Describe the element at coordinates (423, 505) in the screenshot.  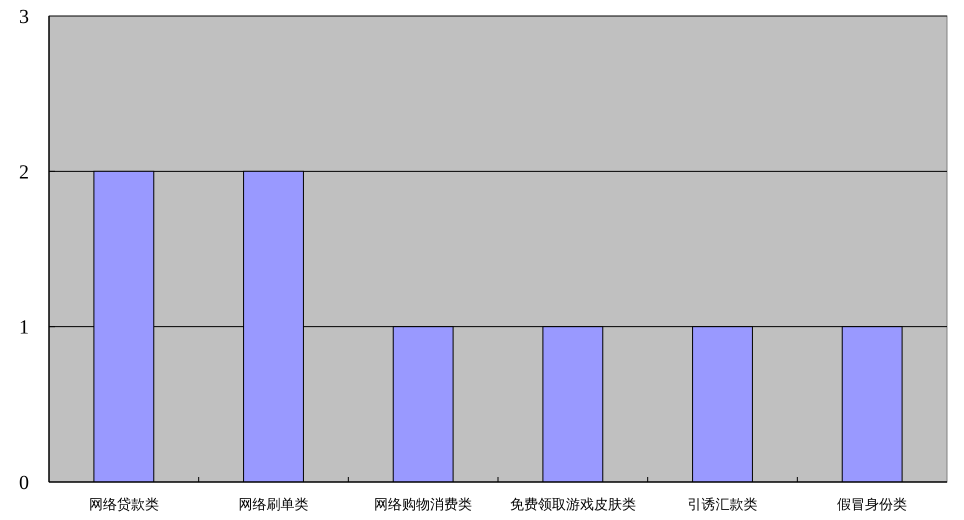
I see `x-tick-label: 网络购物消费类` at that location.